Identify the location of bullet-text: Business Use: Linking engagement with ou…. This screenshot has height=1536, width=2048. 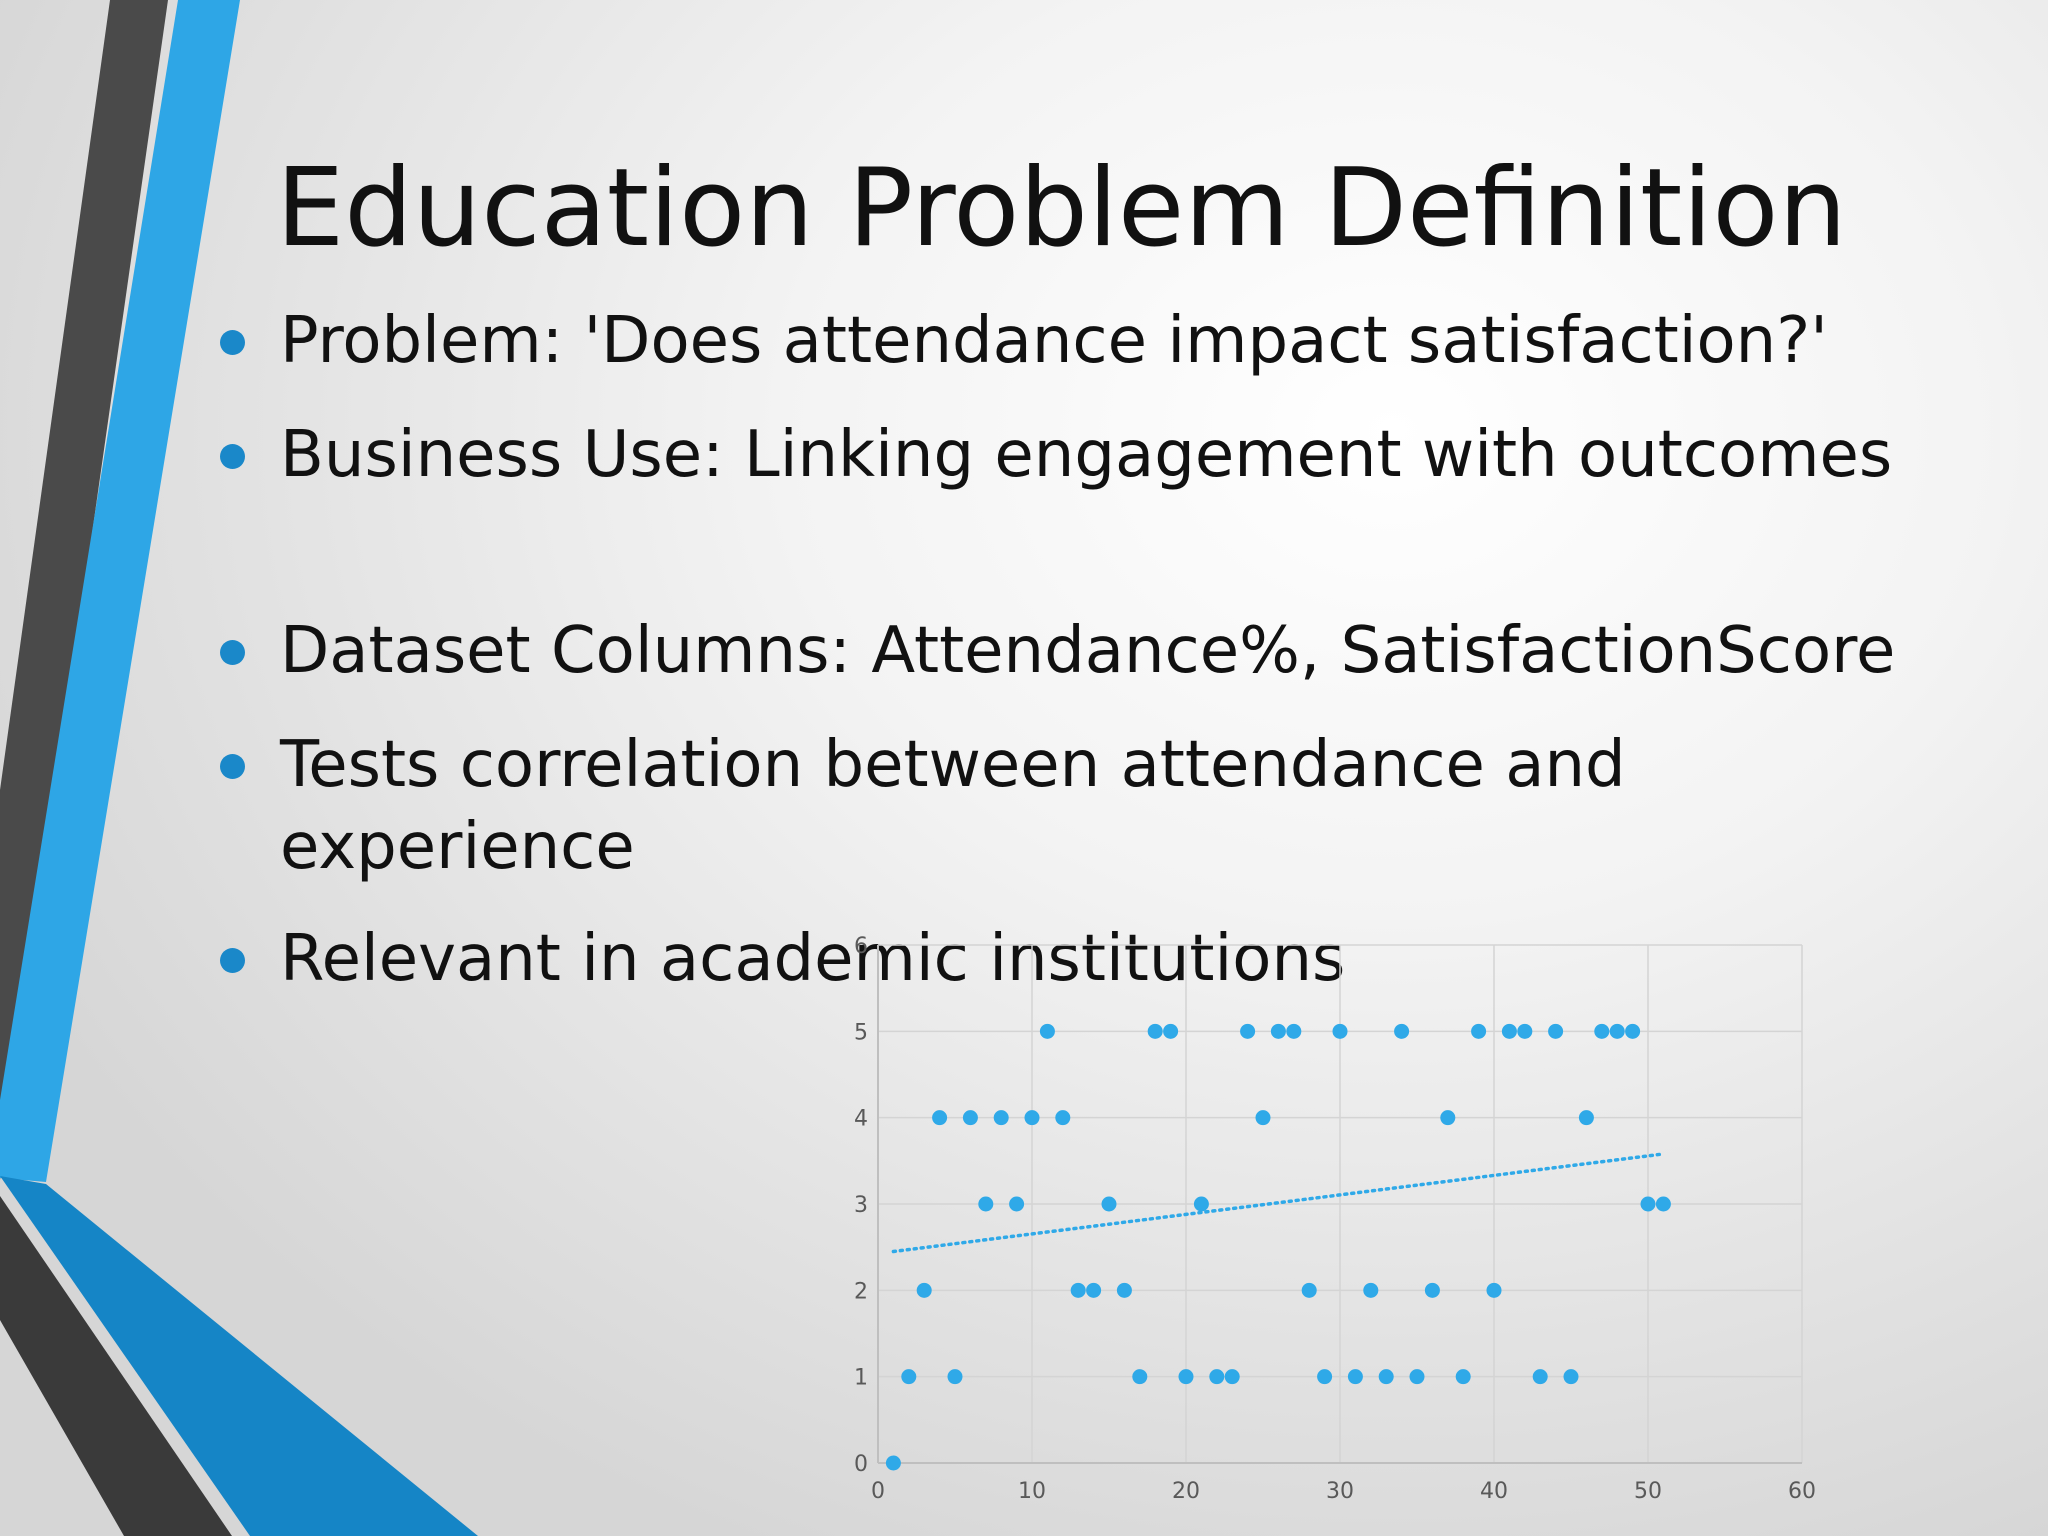
(1086, 455).